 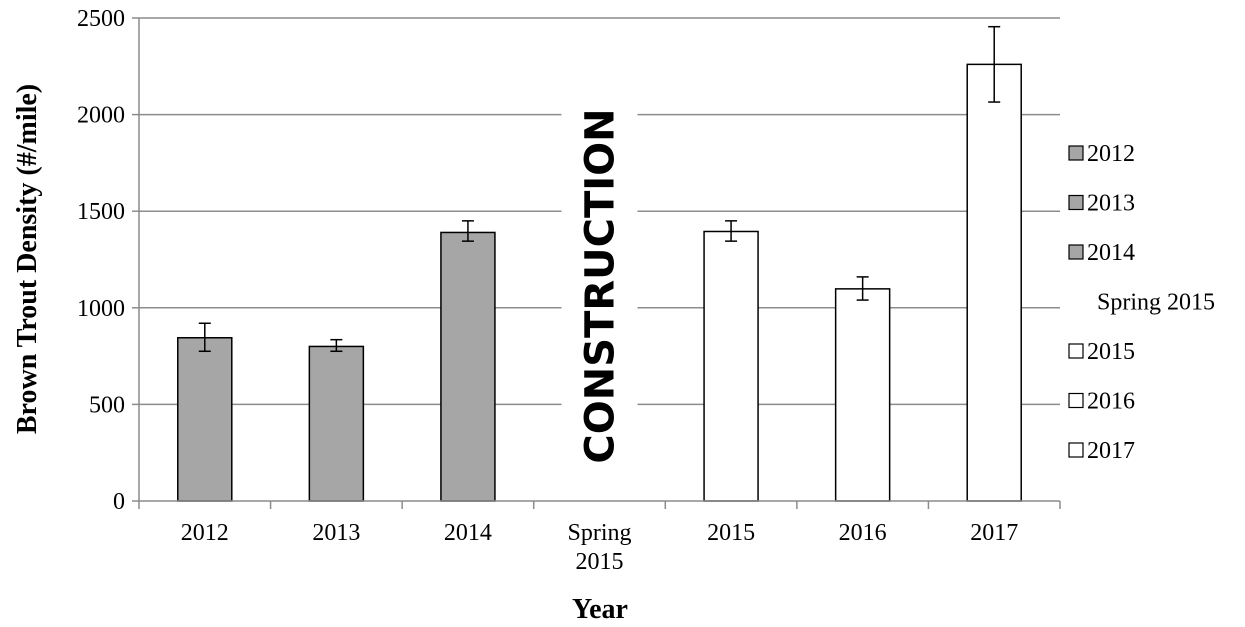 What do you see at coordinates (994, 533) in the screenshot?
I see `x-tick-label: 2017` at bounding box center [994, 533].